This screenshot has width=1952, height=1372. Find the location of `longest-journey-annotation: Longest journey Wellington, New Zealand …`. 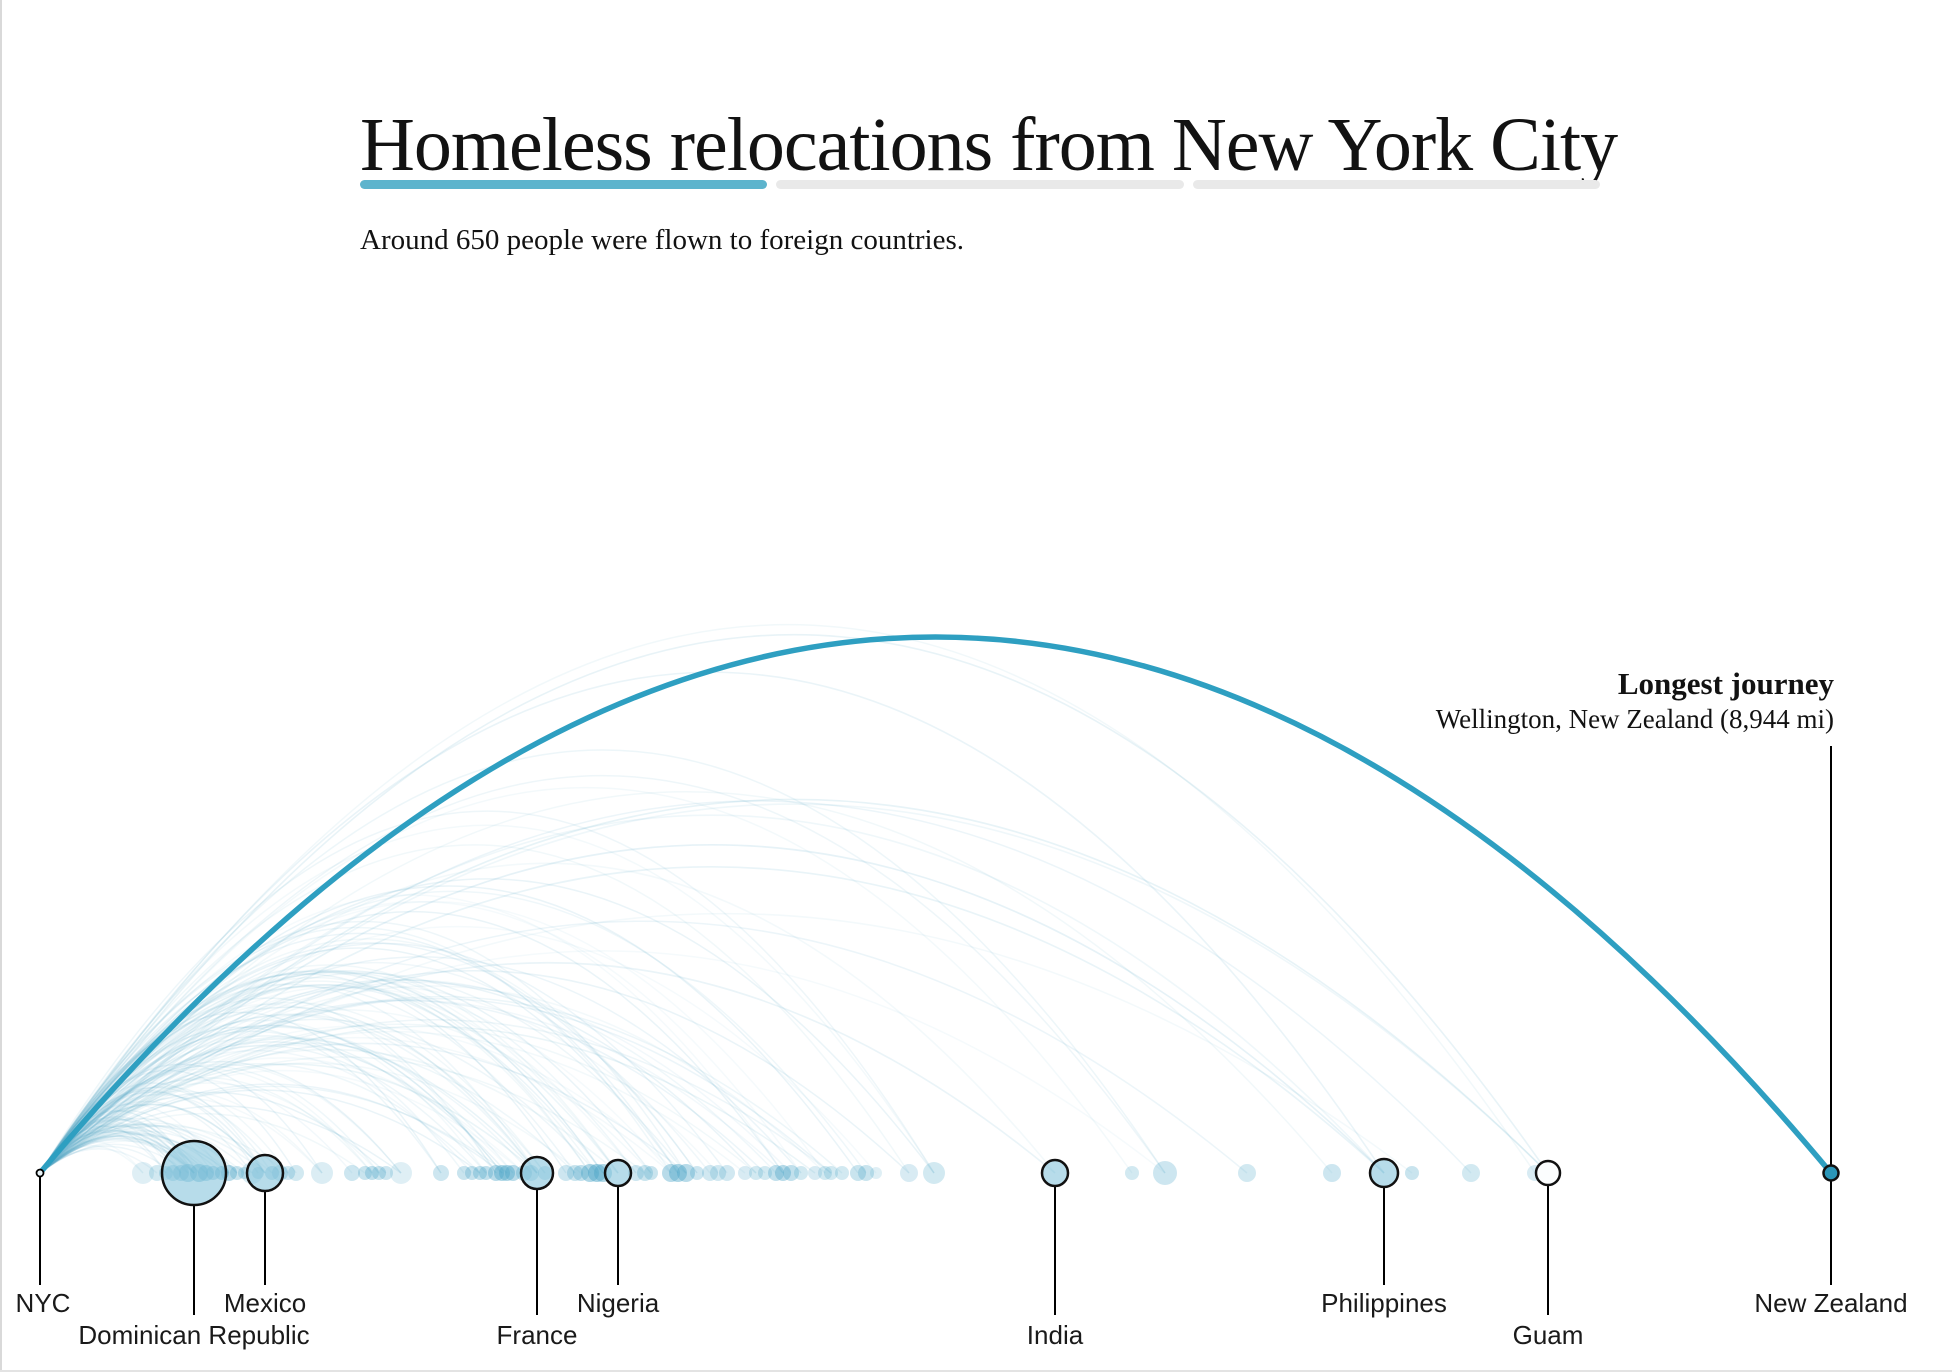

longest-journey-annotation: Longest journey Wellington, New Zealand … is located at coordinates (1635, 701).